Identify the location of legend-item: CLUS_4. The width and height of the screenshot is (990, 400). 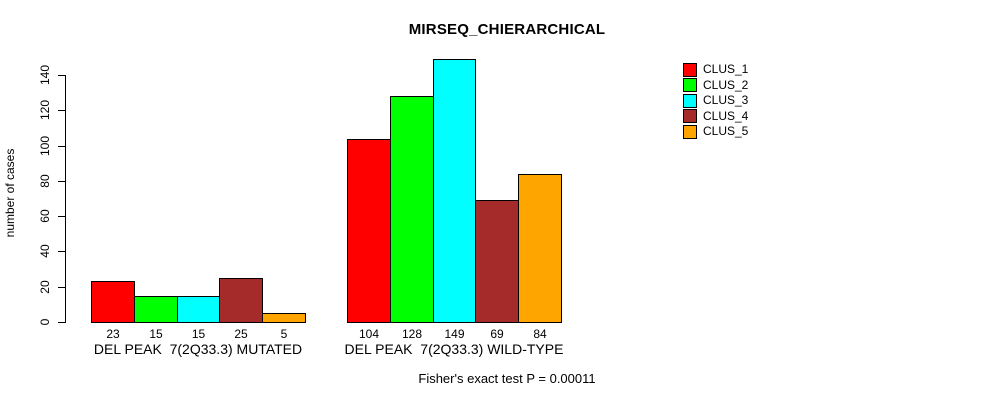
(715, 117).